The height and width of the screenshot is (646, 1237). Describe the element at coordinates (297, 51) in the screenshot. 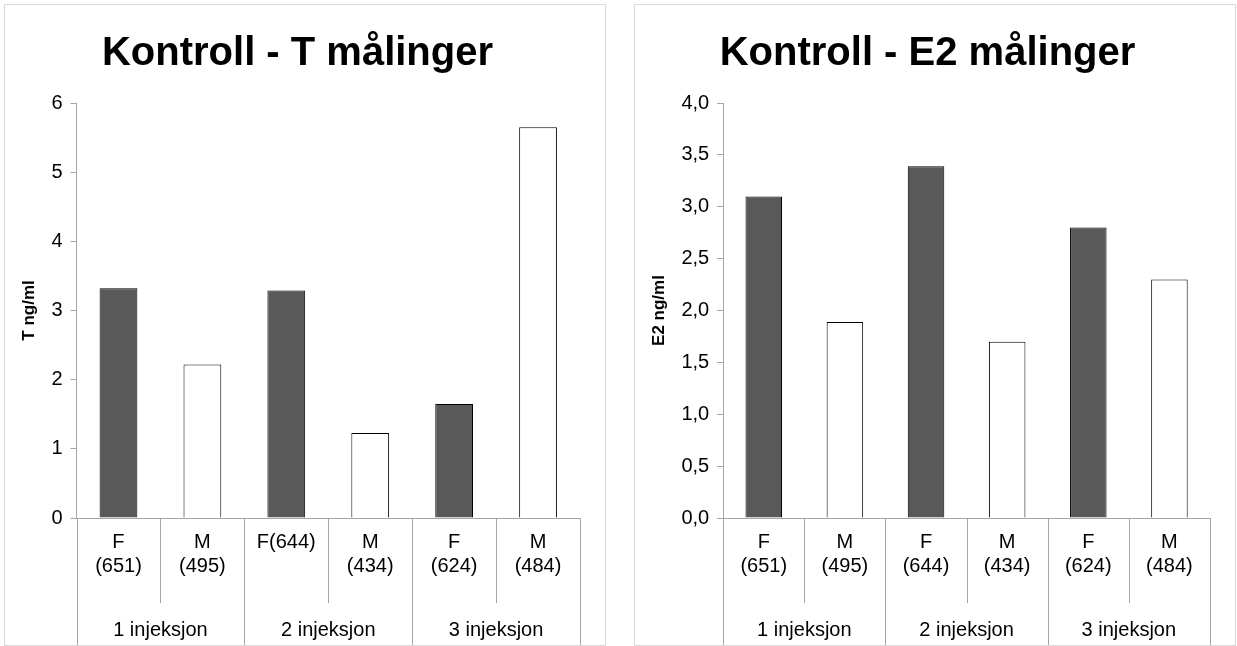

I see `chart-title: Kontroll - T målinger` at that location.